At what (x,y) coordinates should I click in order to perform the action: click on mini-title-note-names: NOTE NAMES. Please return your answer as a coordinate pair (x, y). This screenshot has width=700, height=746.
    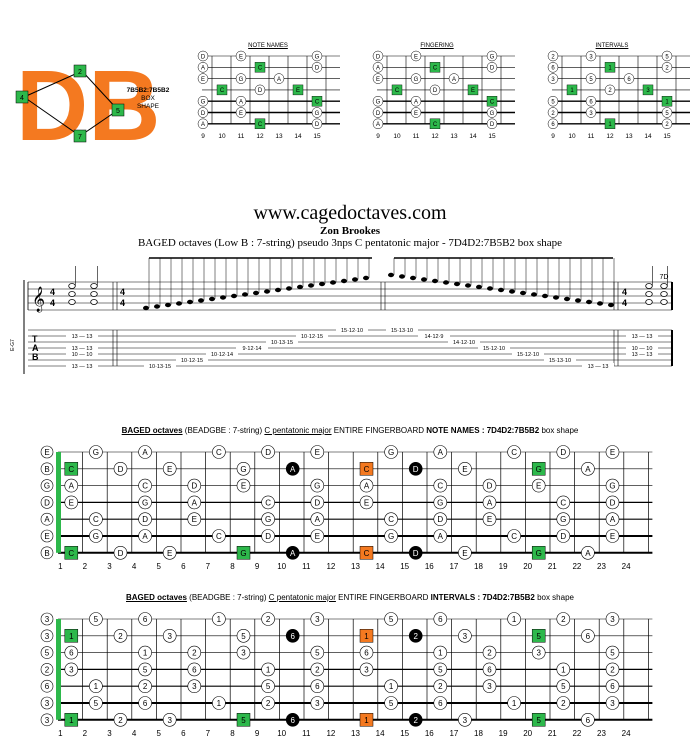
    Looking at the image, I should click on (268, 46).